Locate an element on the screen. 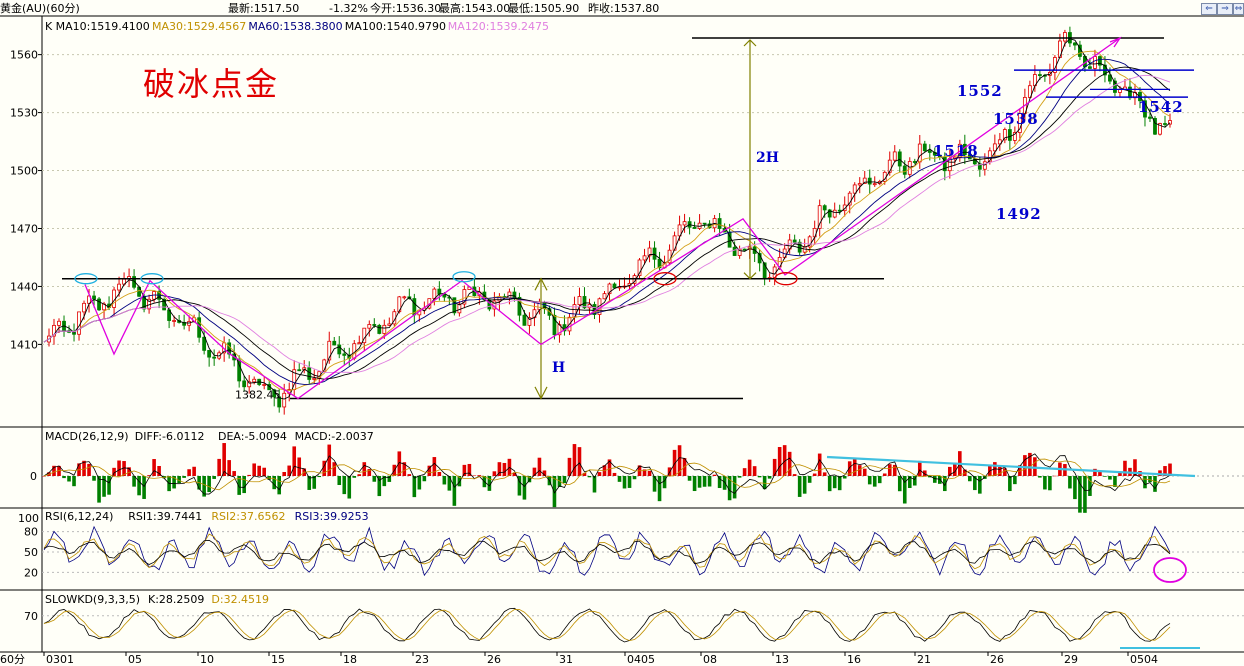 This screenshot has height=666, width=1244. breakout-marker is located at coordinates (665, 279).